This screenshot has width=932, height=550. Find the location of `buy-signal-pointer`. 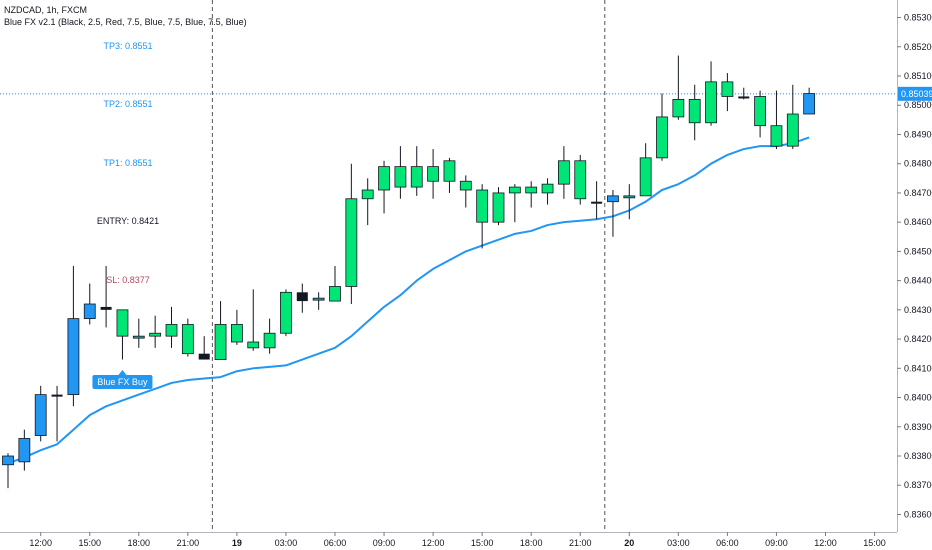

buy-signal-pointer is located at coordinates (122, 372).